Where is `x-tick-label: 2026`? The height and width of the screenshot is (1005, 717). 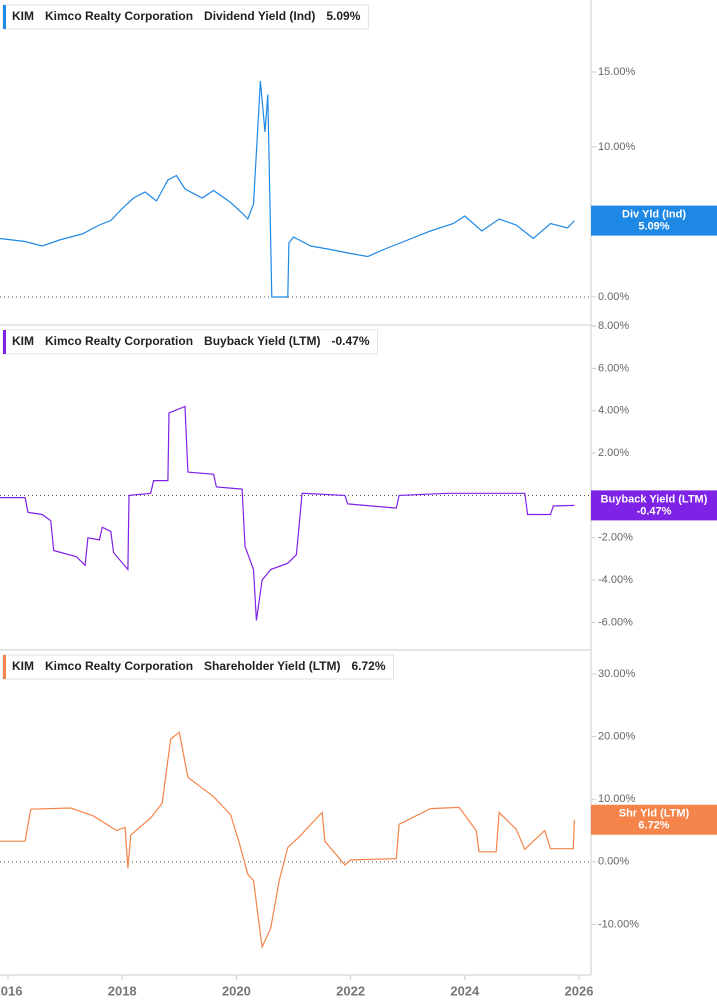 x-tick-label: 2026 is located at coordinates (579, 990).